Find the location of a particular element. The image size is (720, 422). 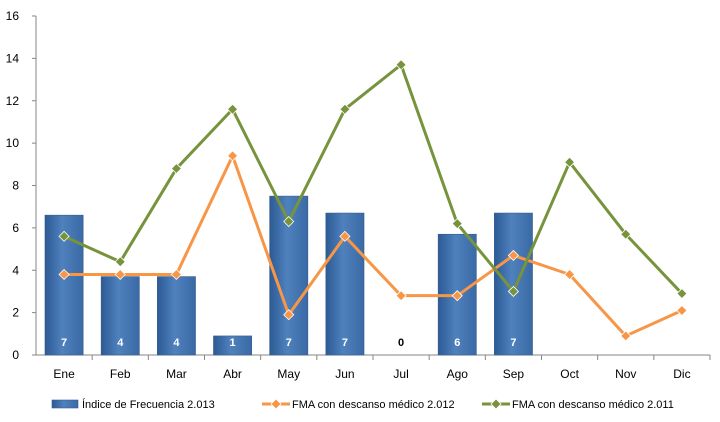

y-tick-label: 2 is located at coordinates (15, 313).